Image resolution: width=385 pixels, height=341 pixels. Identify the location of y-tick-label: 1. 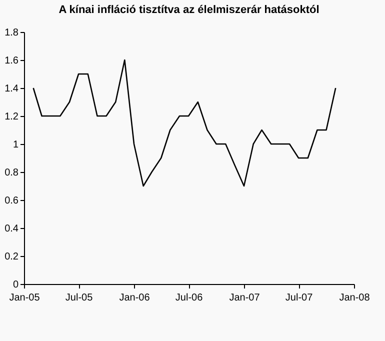
(15, 145).